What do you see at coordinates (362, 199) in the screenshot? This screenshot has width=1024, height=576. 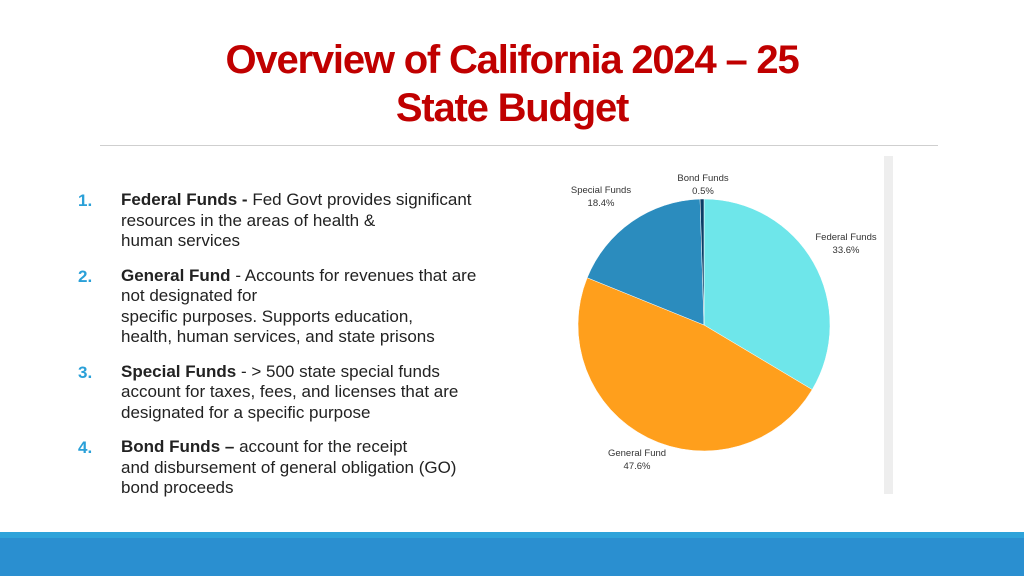 I see `item-text: Fed Govt provides significant` at bounding box center [362, 199].